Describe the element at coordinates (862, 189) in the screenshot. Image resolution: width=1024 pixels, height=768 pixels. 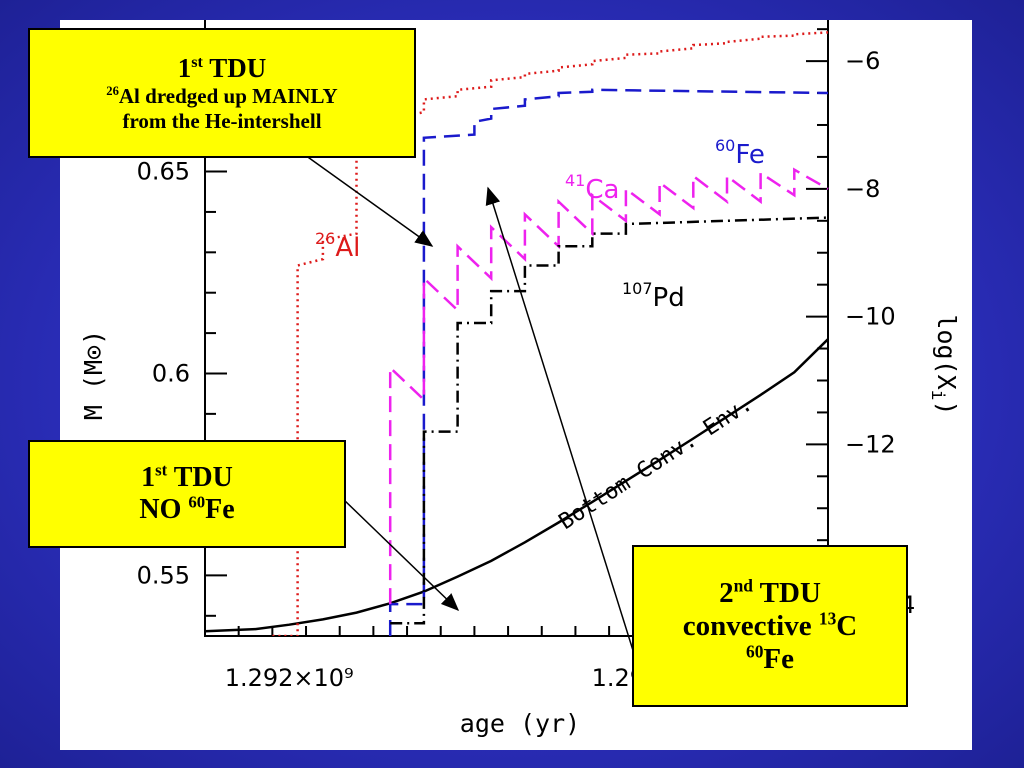
I see `y-right-tick-label: −8` at that location.